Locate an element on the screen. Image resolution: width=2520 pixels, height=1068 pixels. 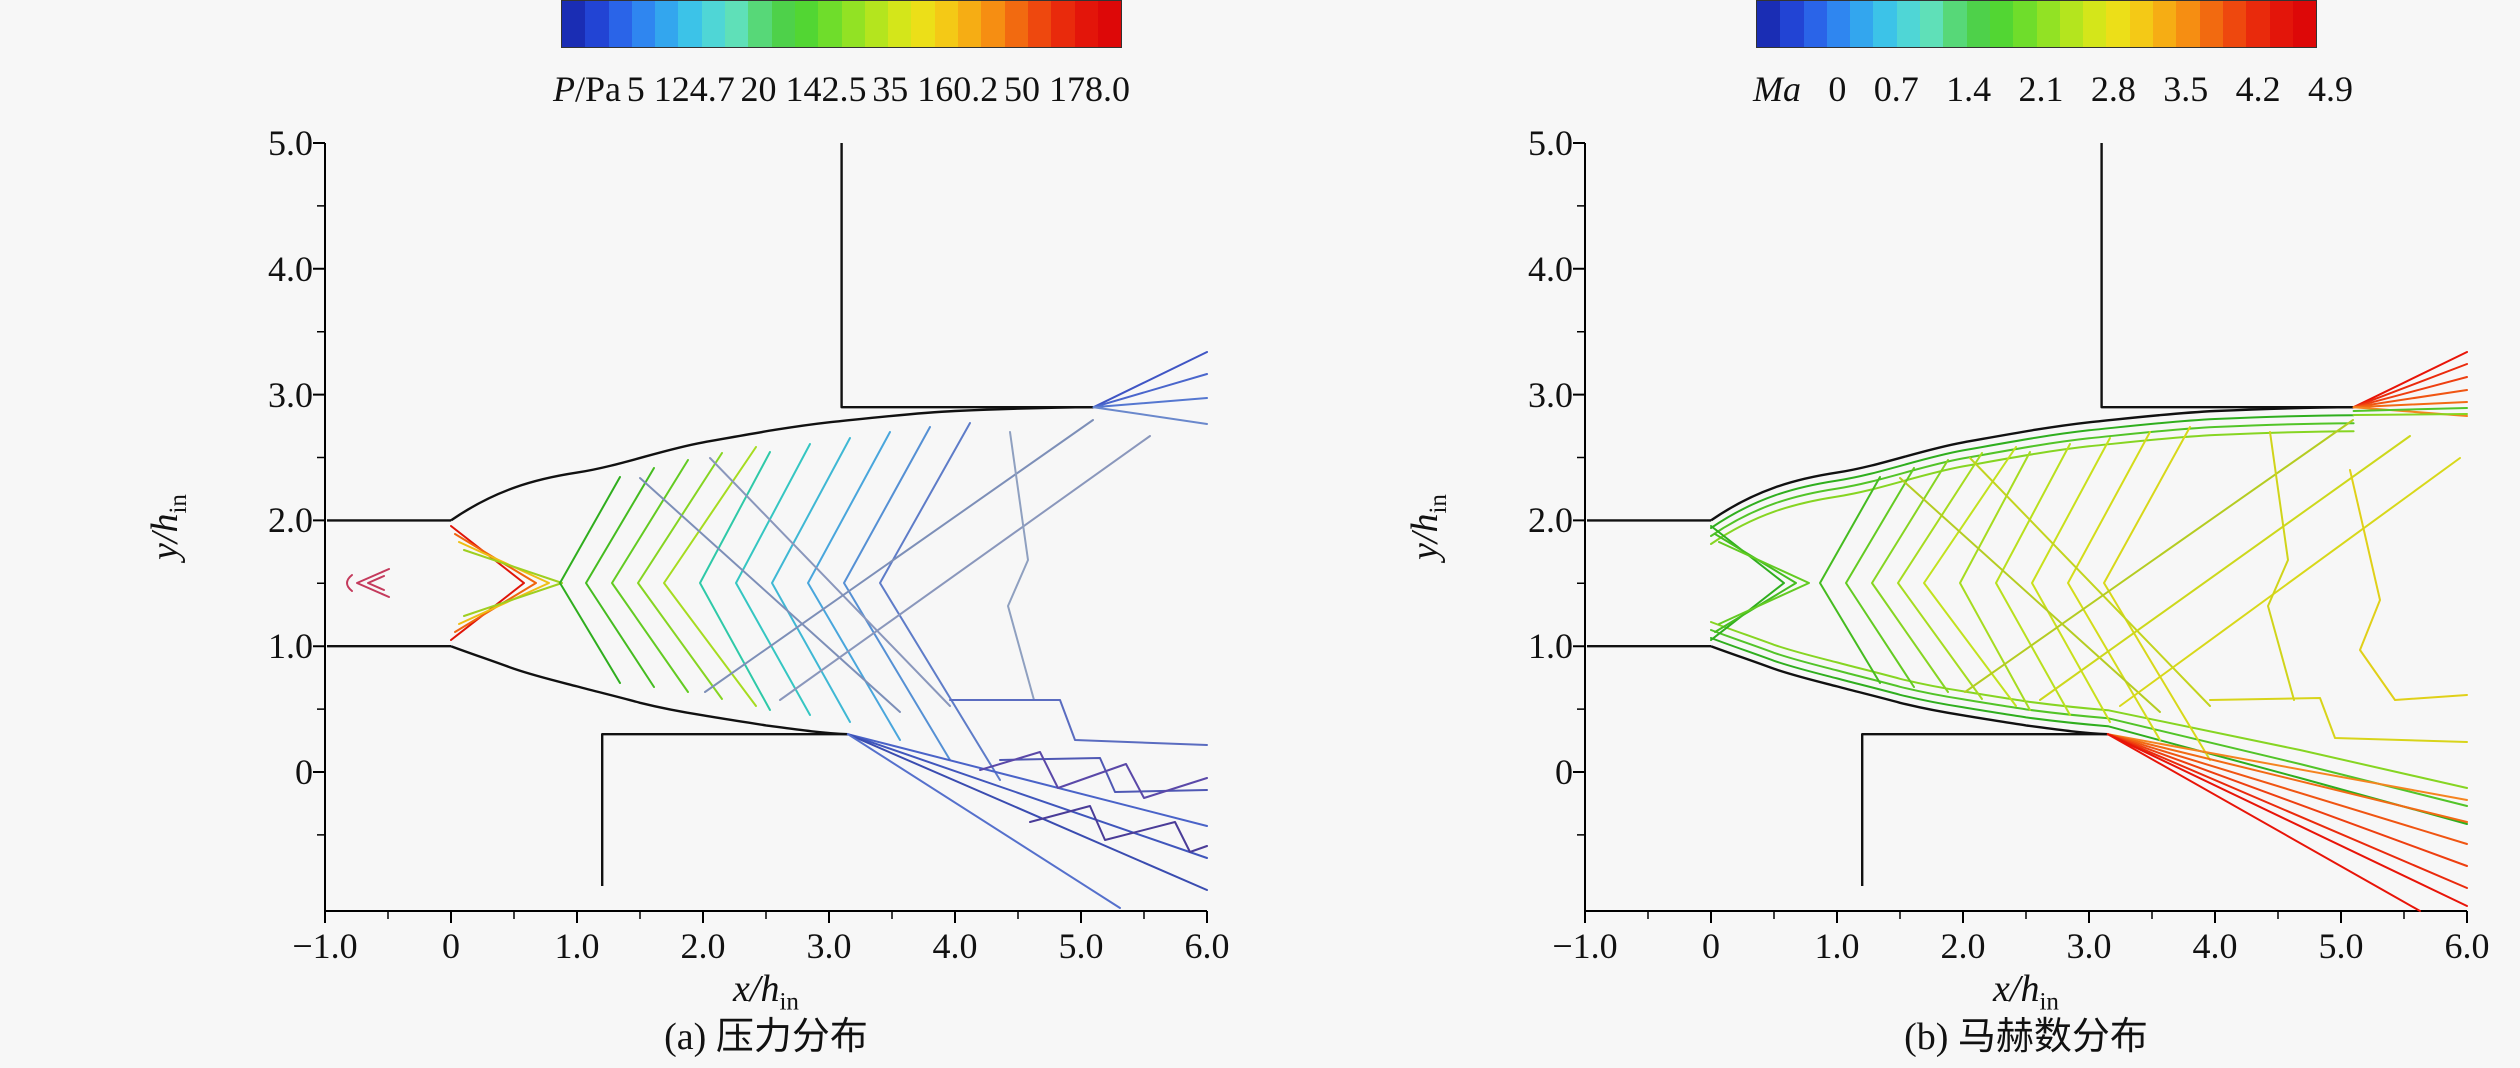
pressure-unit-label: P/Pa is located at coordinates (587, 89).